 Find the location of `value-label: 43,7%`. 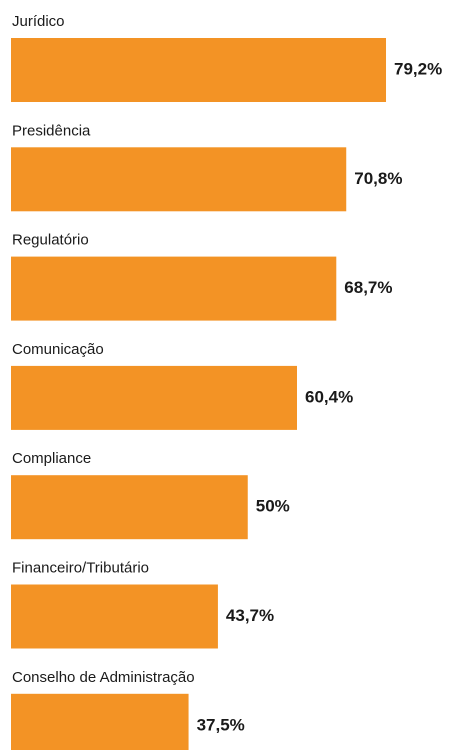

value-label: 43,7% is located at coordinates (250, 615).